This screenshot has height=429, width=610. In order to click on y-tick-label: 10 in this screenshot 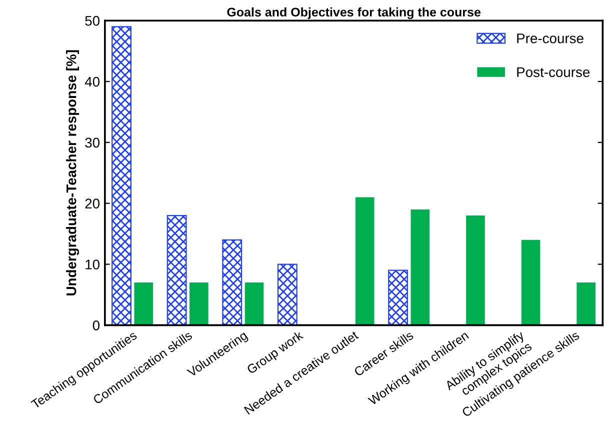, I will do `click(93, 265)`.